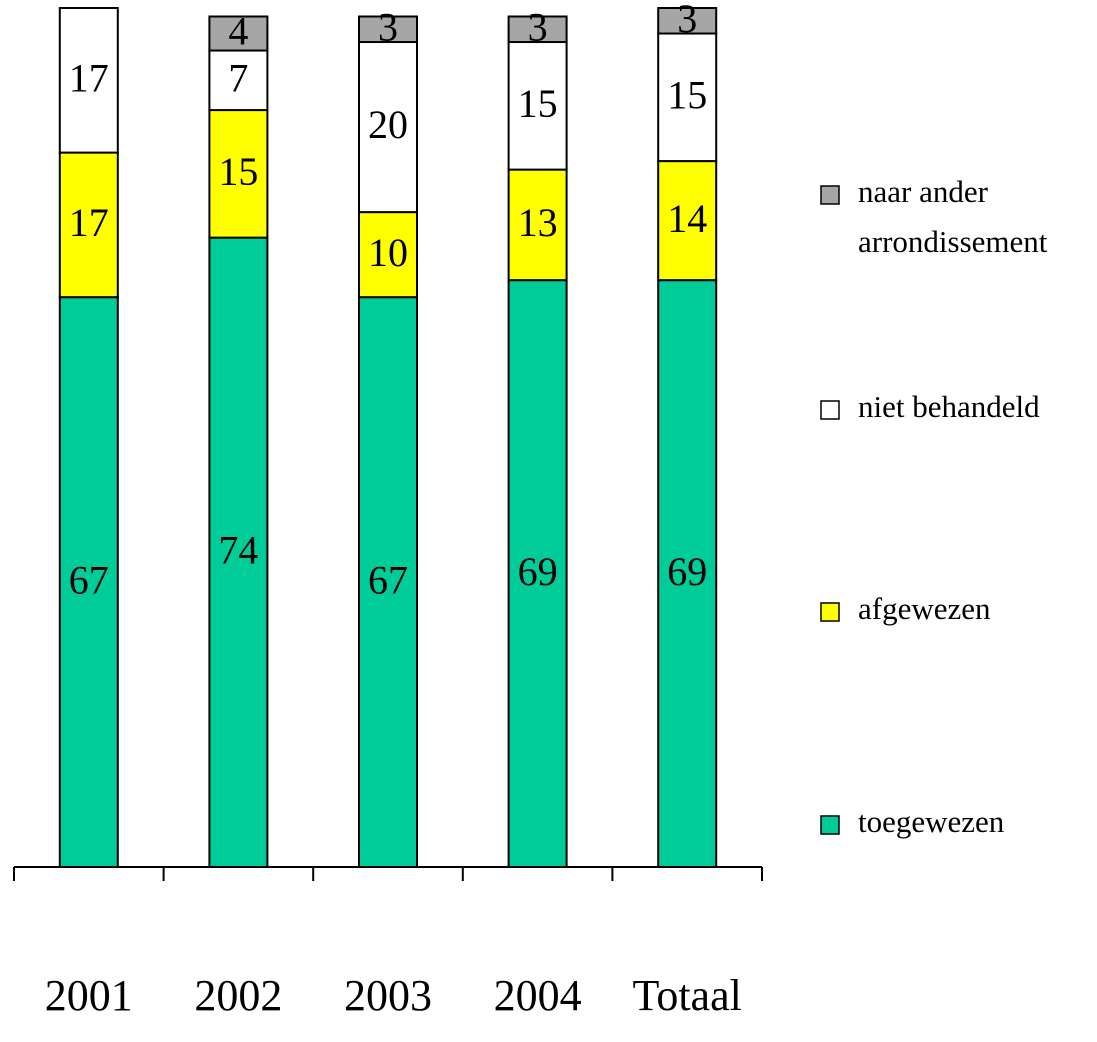 Image resolution: width=1097 pixels, height=1042 pixels. Describe the element at coordinates (238, 995) in the screenshot. I see `x-tick-label: 2002` at that location.